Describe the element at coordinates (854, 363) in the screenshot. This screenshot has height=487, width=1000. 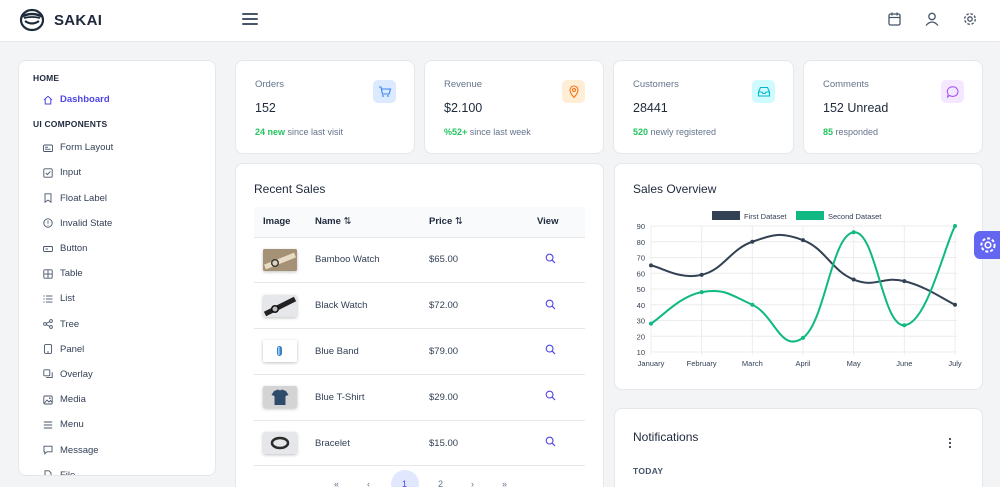
I see `x-tick-label: May` at that location.